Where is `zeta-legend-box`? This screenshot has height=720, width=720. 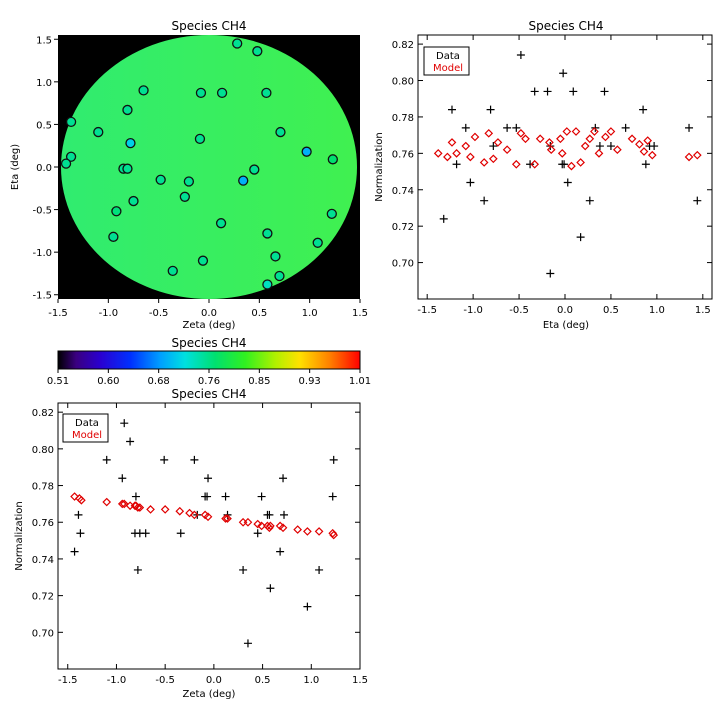 zeta-legend-box is located at coordinates (85, 428).